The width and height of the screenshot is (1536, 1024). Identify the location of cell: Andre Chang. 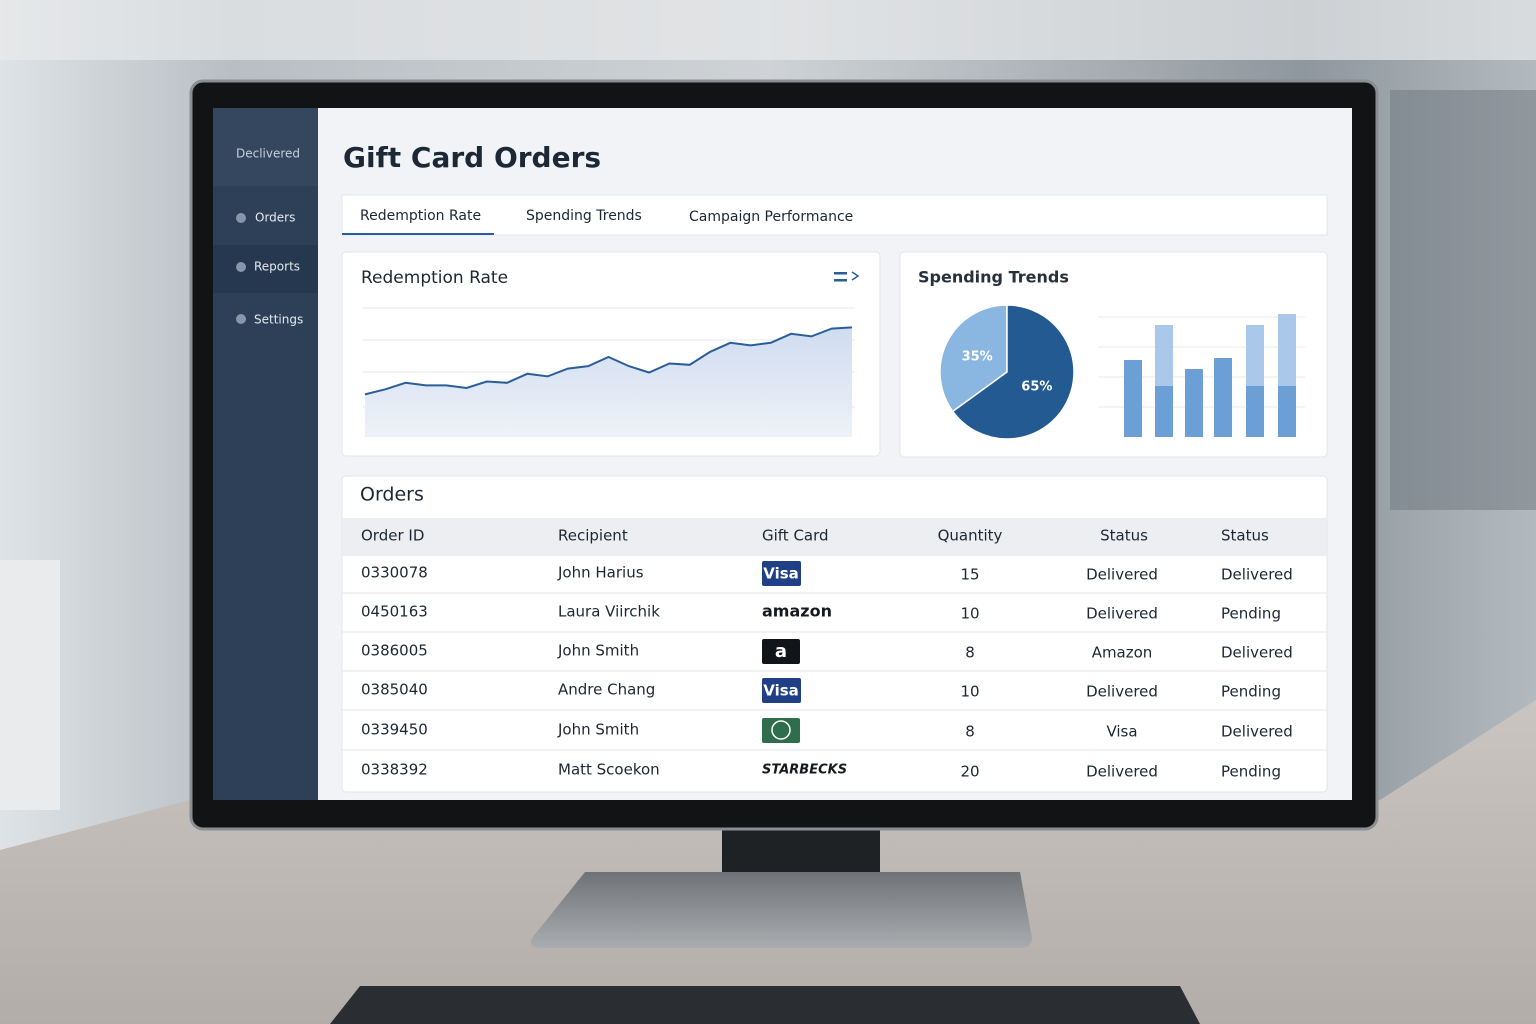
(606, 690).